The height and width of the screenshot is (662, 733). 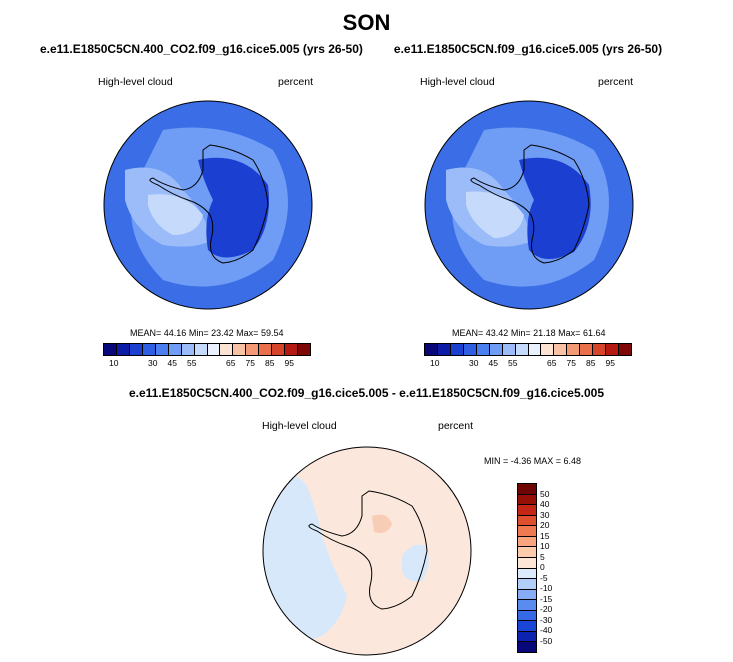 I want to click on right-max-value: 61.64, so click(x=594, y=333).